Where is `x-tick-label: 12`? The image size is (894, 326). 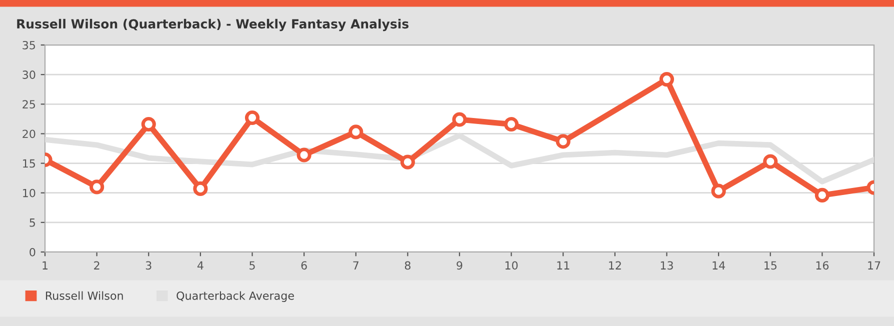 x-tick-label: 12 is located at coordinates (615, 265).